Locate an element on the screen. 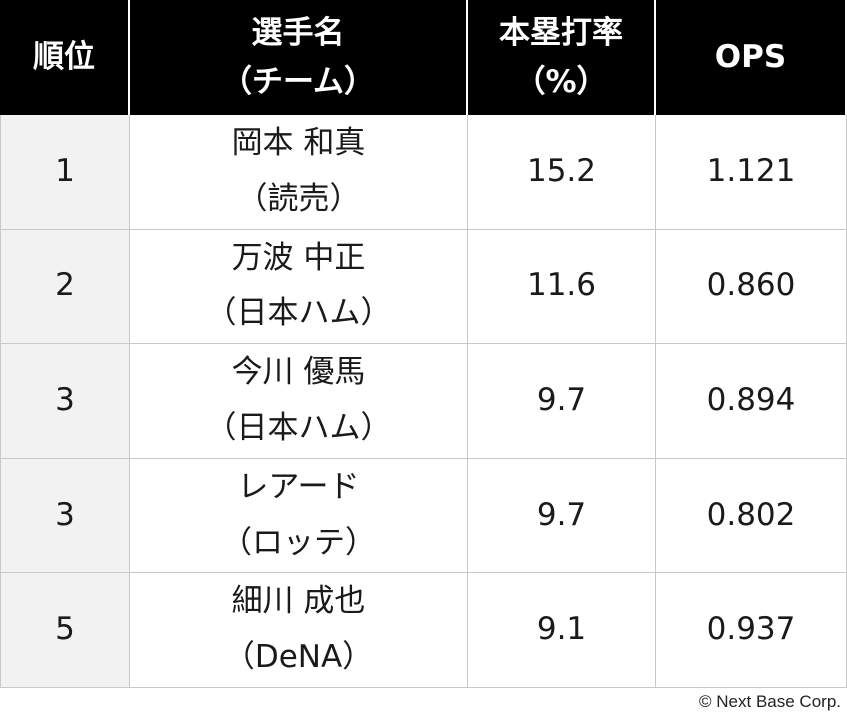 This screenshot has width=847, height=720. header-player: 選手名 （チーム） is located at coordinates (299, 57).